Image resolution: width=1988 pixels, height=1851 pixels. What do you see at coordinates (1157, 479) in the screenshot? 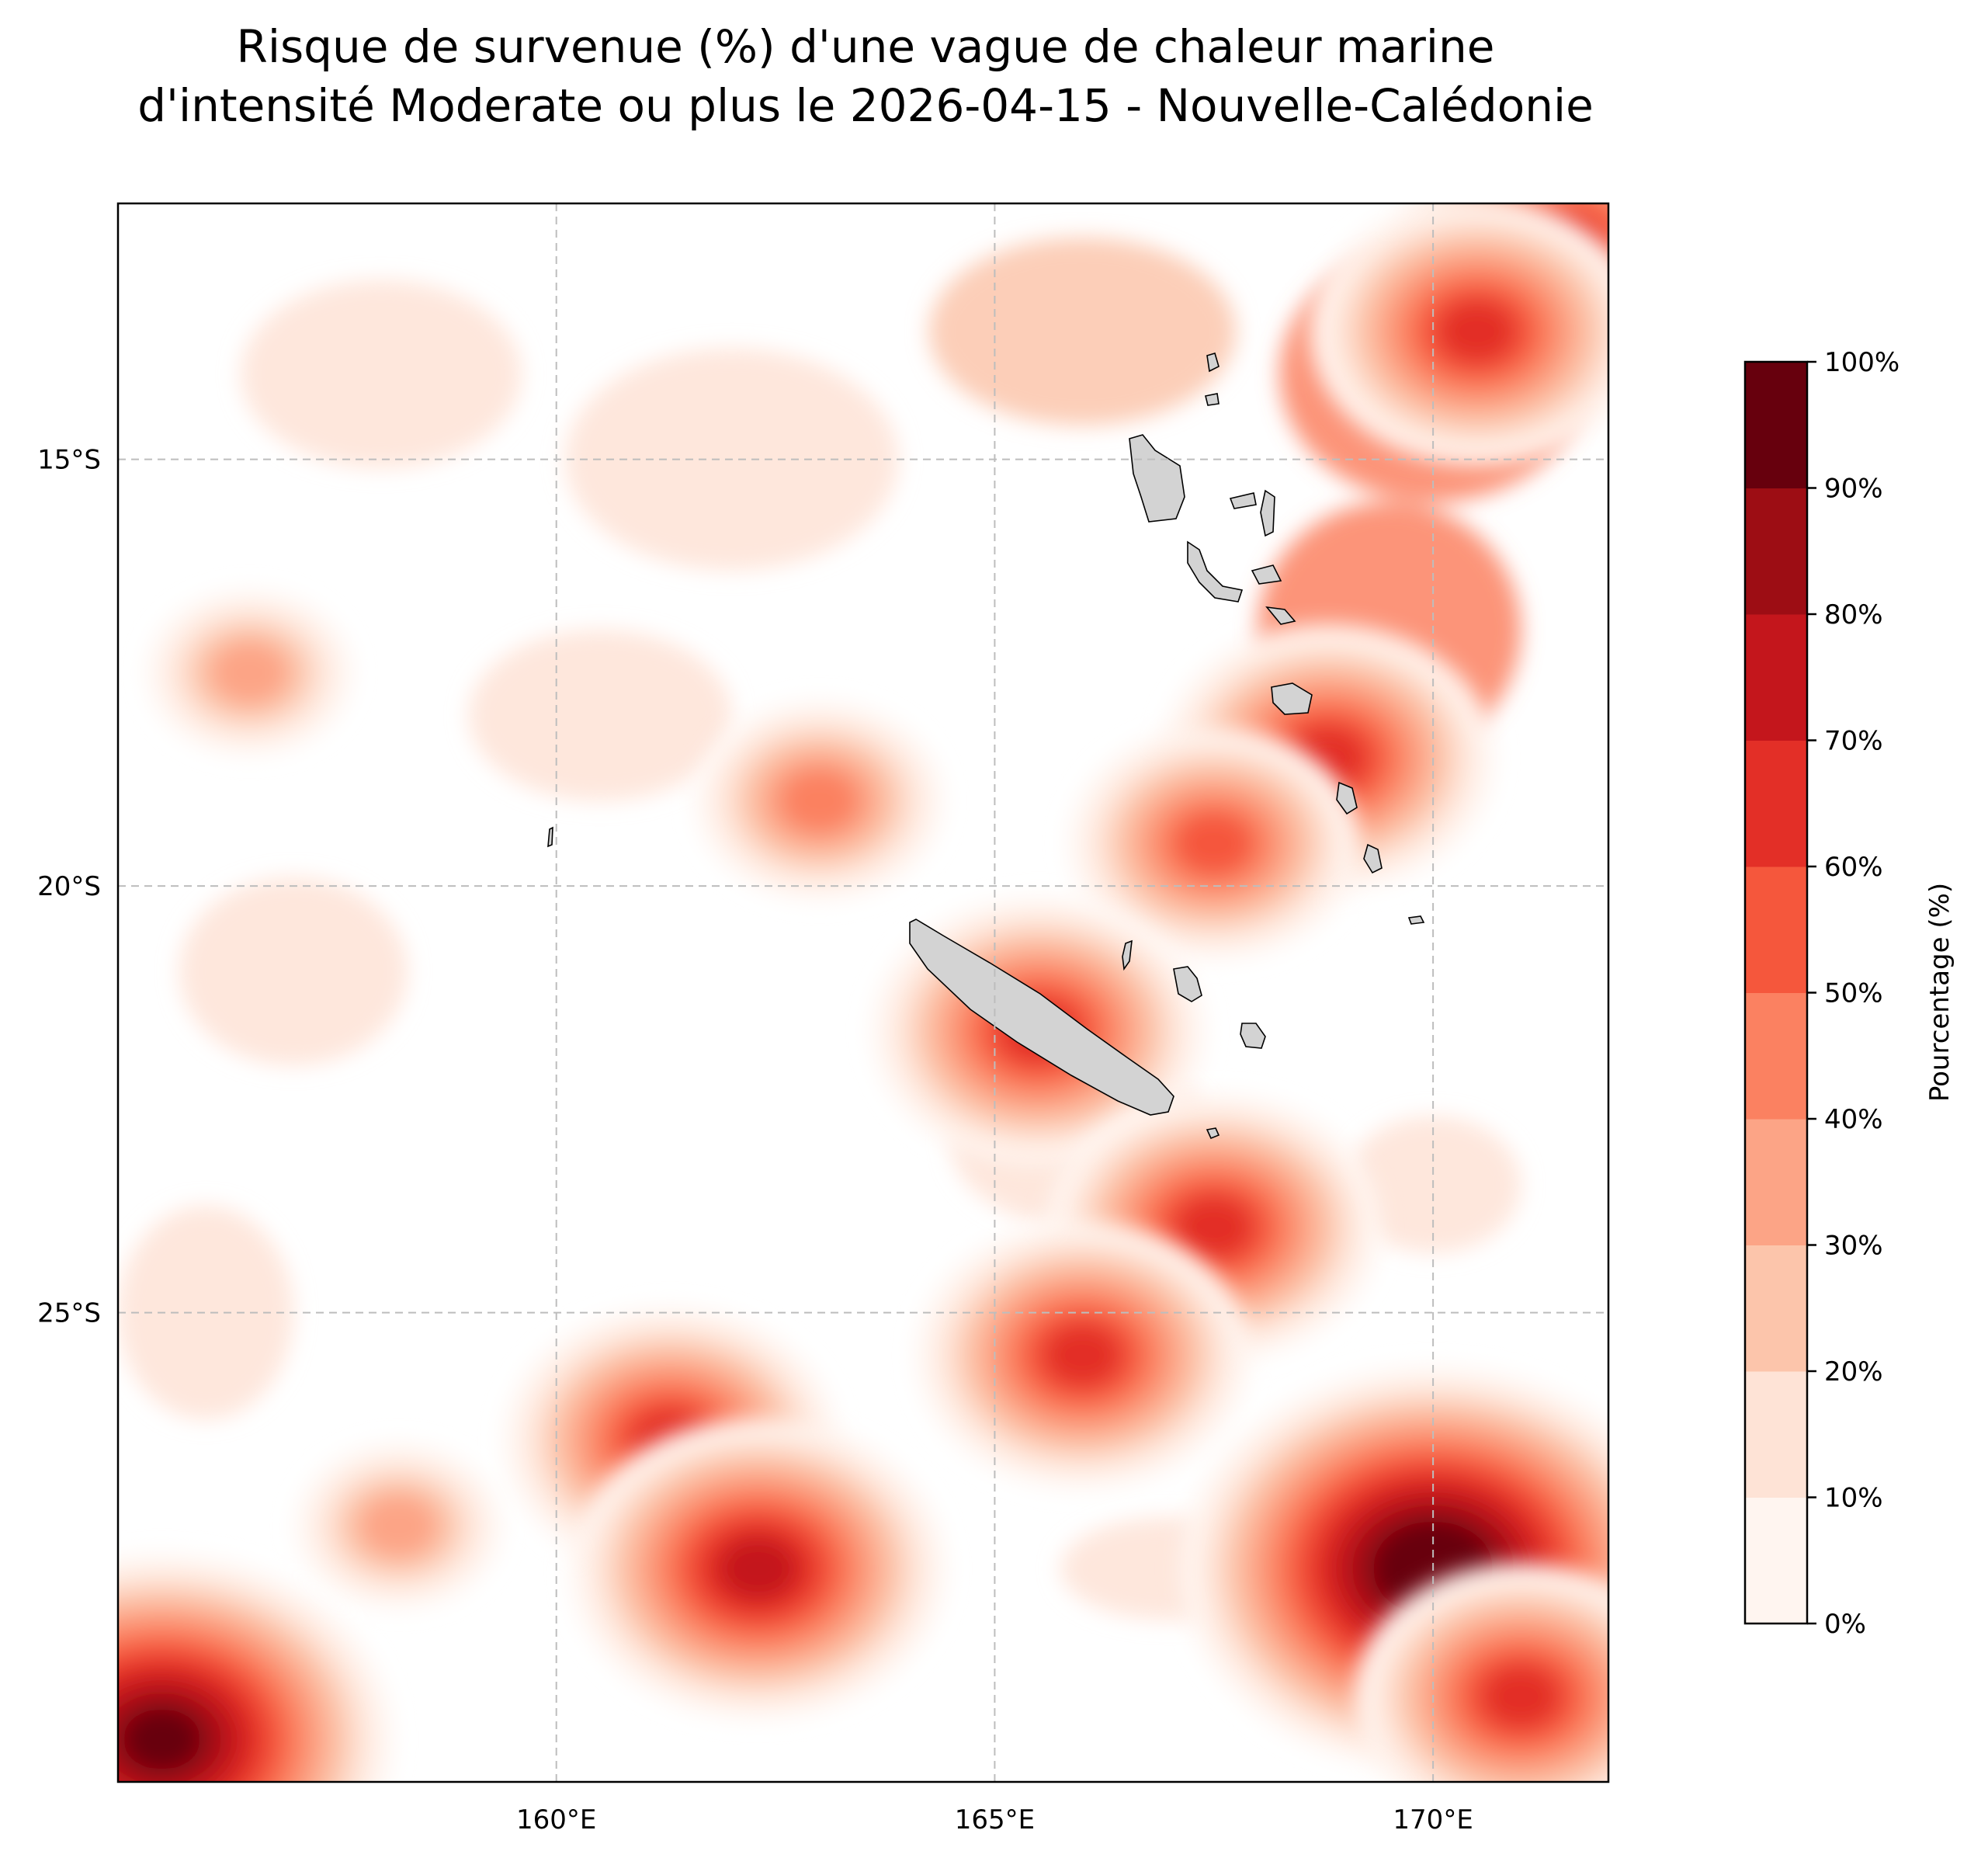
I see `island-espiritu-santo` at bounding box center [1157, 479].